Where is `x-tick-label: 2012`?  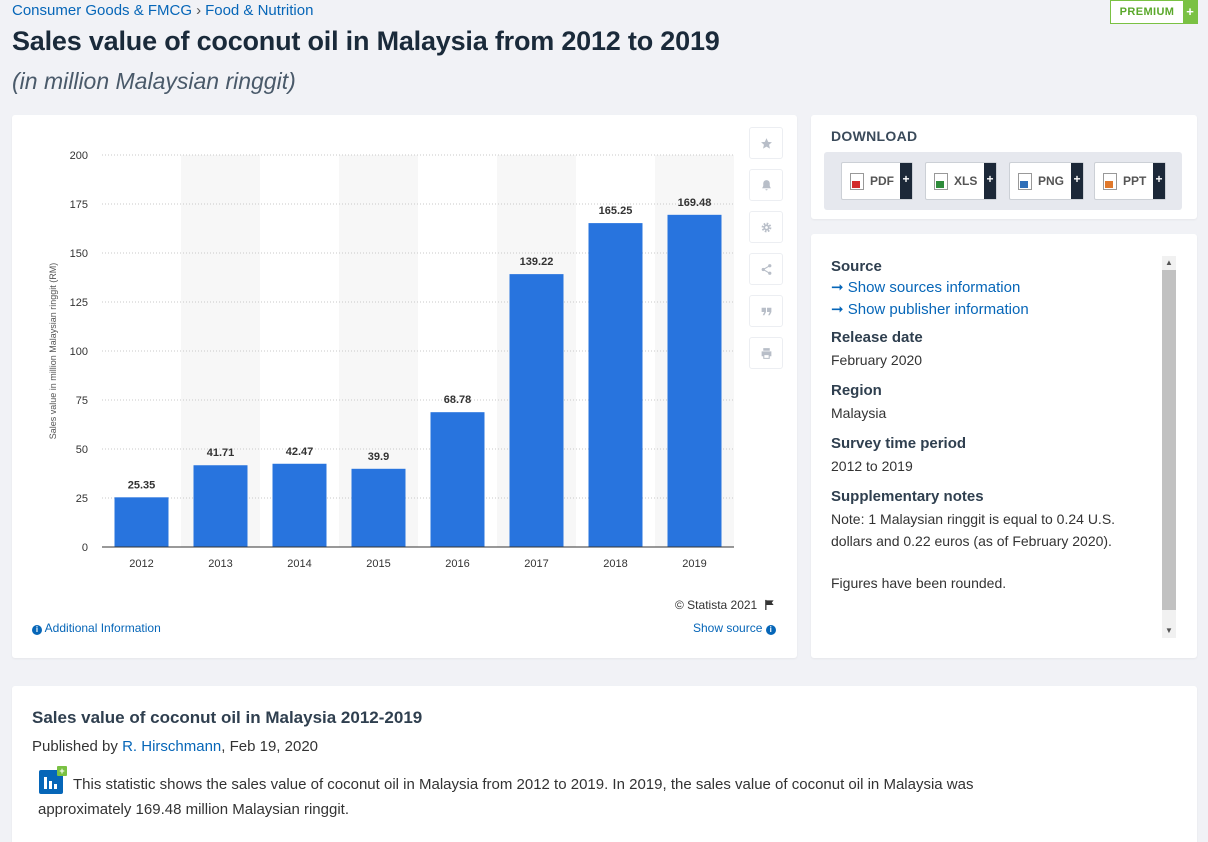
x-tick-label: 2012 is located at coordinates (141, 564).